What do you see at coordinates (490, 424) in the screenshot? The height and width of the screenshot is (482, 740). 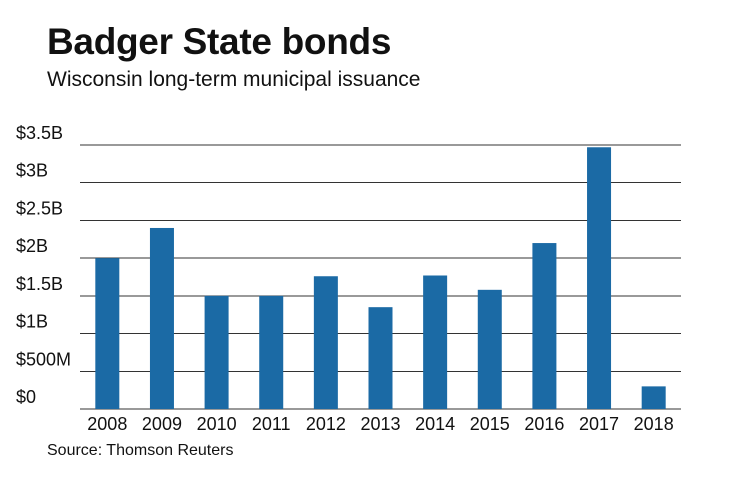 I see `x-tick-label: 2015` at bounding box center [490, 424].